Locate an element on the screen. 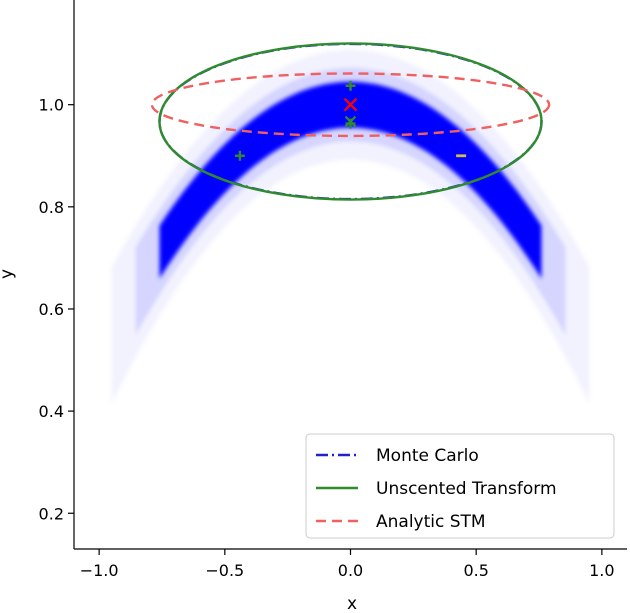 Image resolution: width=630 pixels, height=613 pixels. legend-label: Unscented Transform is located at coordinates (466, 489).